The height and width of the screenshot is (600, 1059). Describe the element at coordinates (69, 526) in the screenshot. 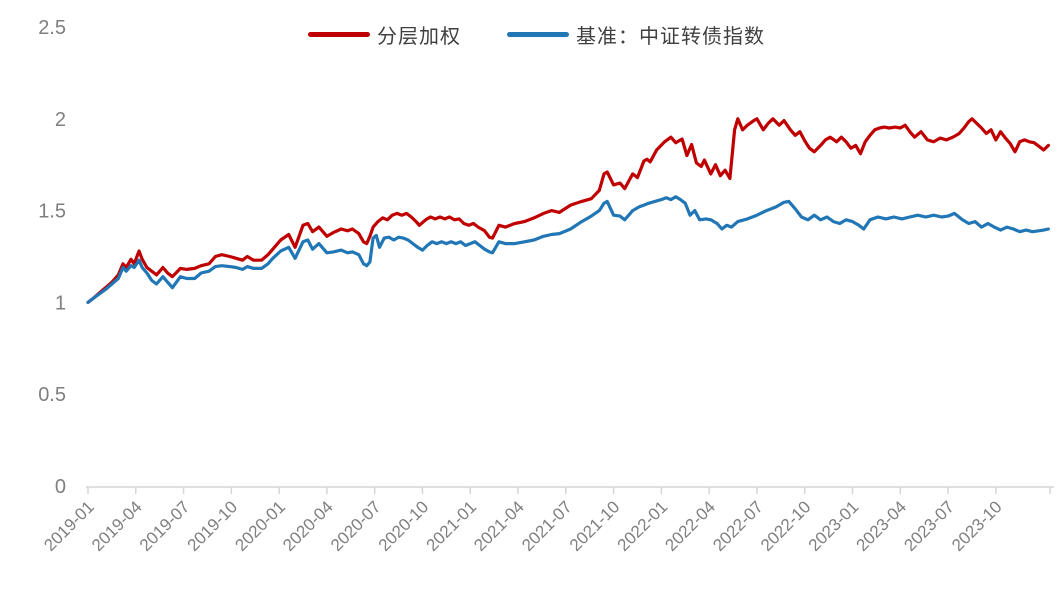

I see `x-tick-label: 2019-01` at that location.